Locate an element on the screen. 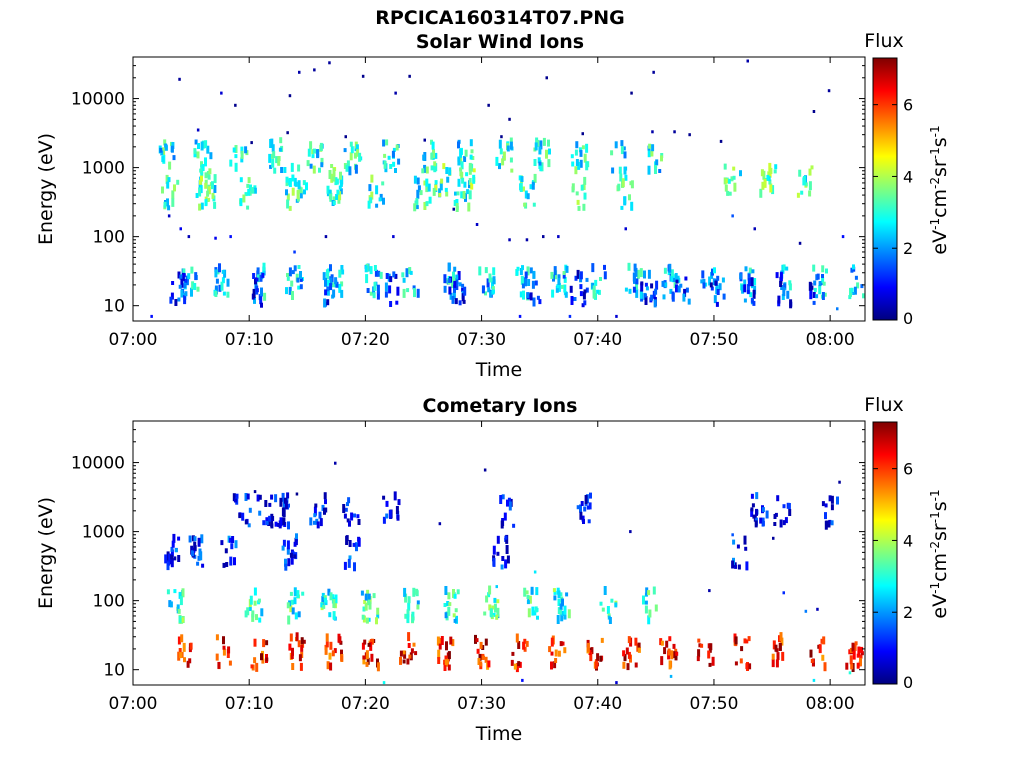 The width and height of the screenshot is (1024, 768). x-tick-label: 07:30 is located at coordinates (481, 704).